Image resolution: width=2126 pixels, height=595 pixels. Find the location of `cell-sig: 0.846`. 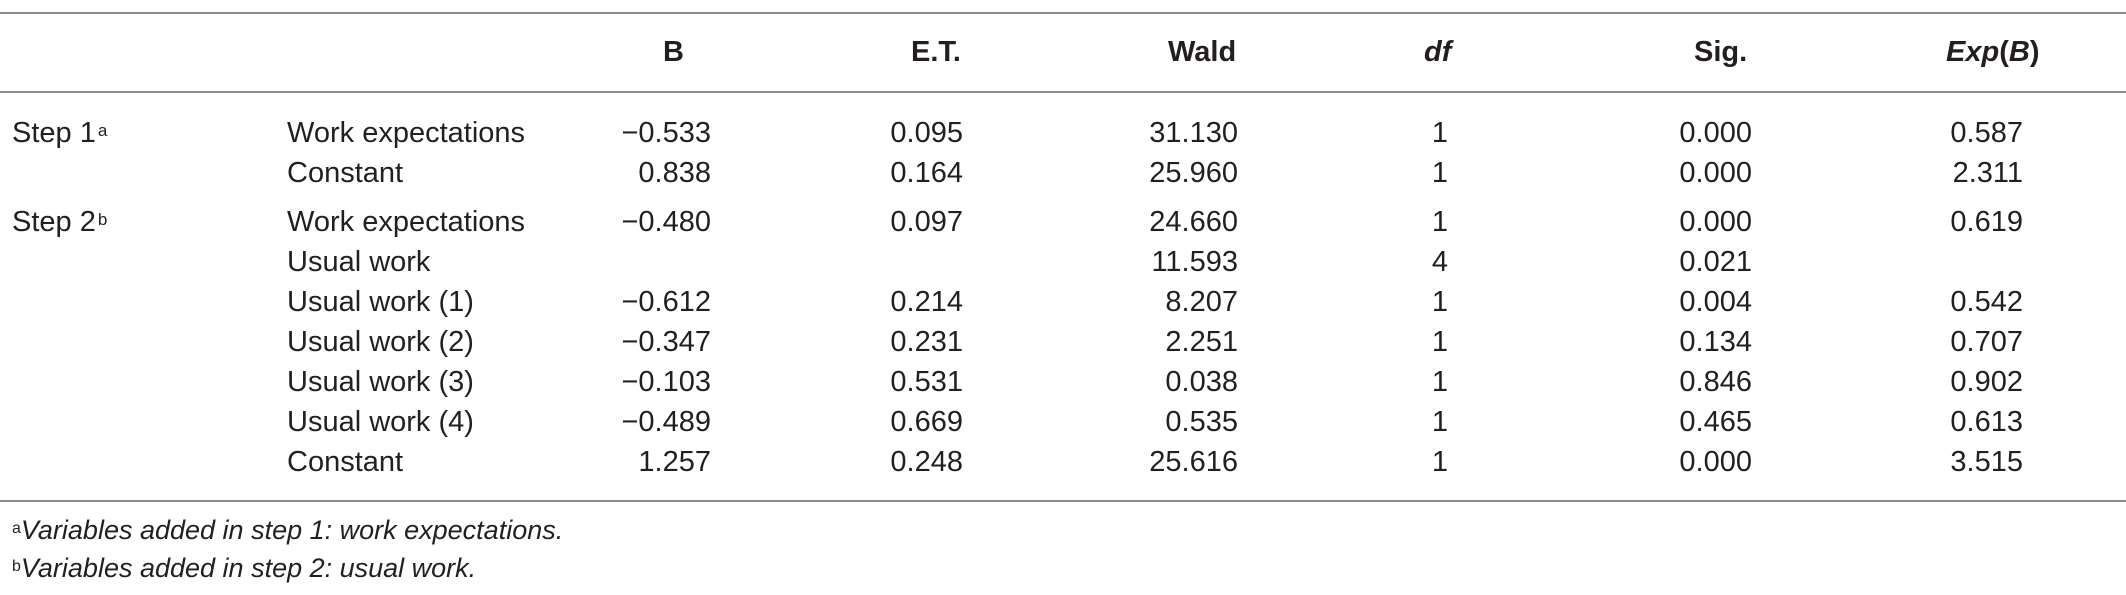

cell-sig: 0.846 is located at coordinates (1715, 382).